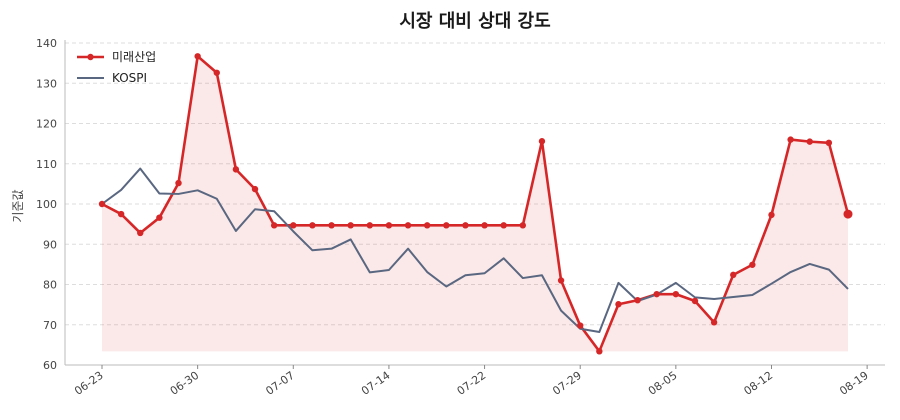 This screenshot has width=900, height=420. What do you see at coordinates (46, 83) in the screenshot?
I see `y-tick-label: 130` at bounding box center [46, 83].